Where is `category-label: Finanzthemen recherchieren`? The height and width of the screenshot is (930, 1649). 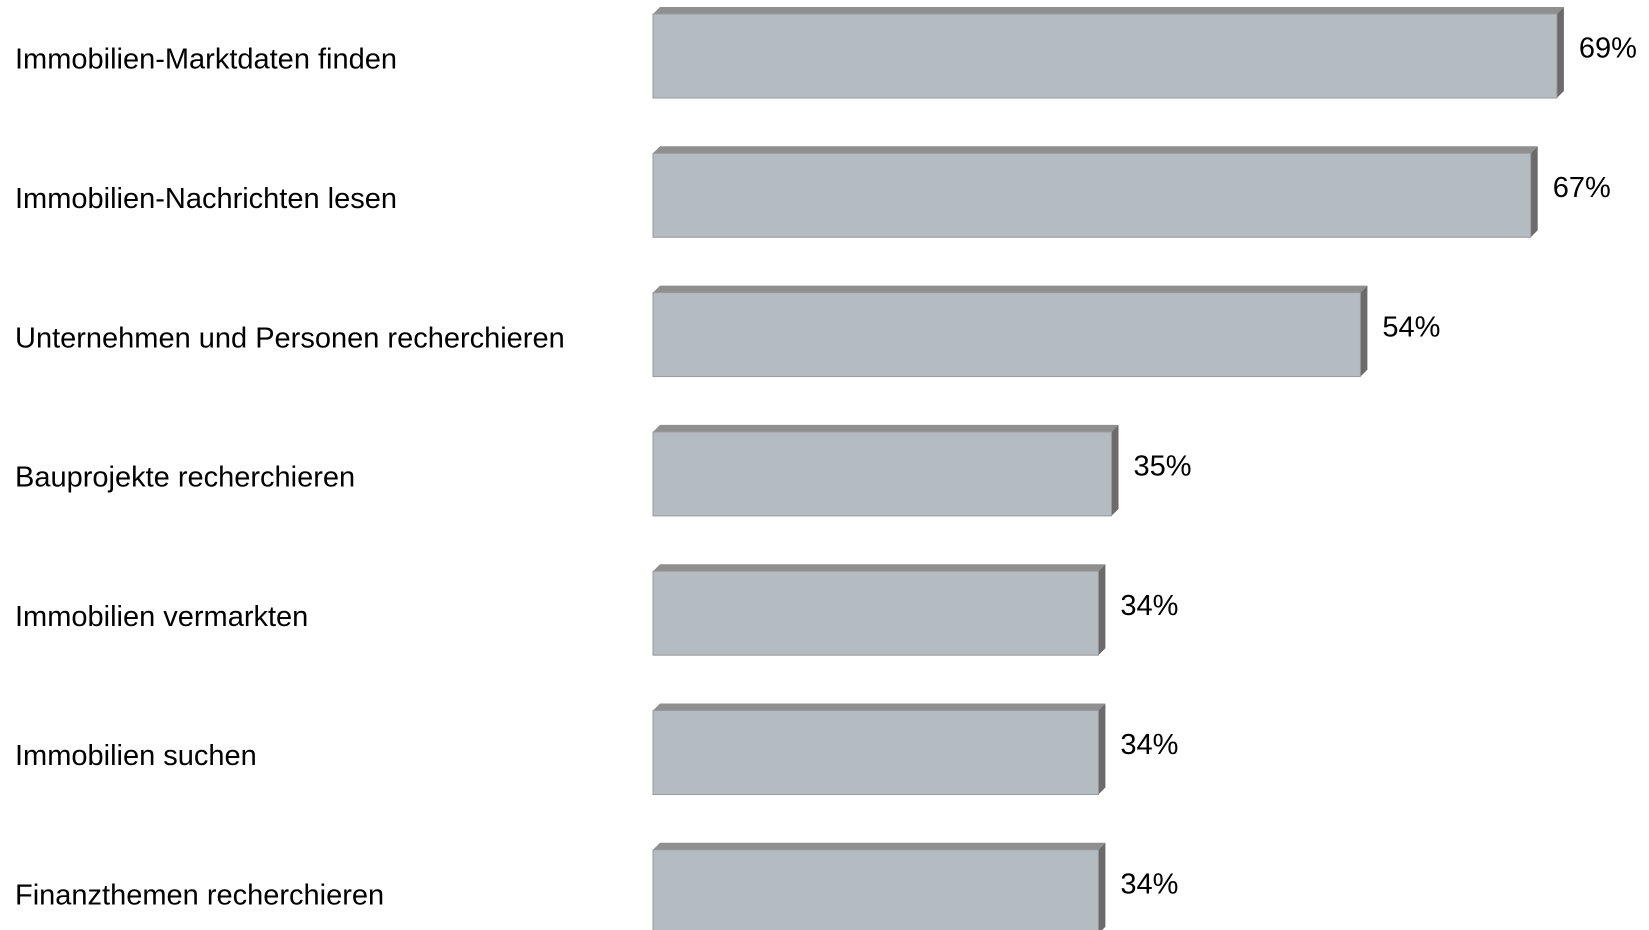
category-label: Finanzthemen recherchieren is located at coordinates (199, 895).